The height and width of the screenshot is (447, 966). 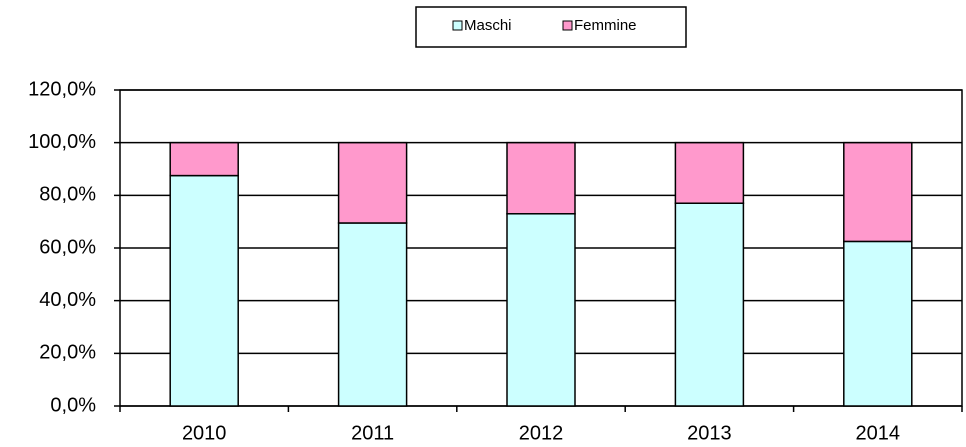 What do you see at coordinates (73, 405) in the screenshot?
I see `y-tick-label: 0,0%` at bounding box center [73, 405].